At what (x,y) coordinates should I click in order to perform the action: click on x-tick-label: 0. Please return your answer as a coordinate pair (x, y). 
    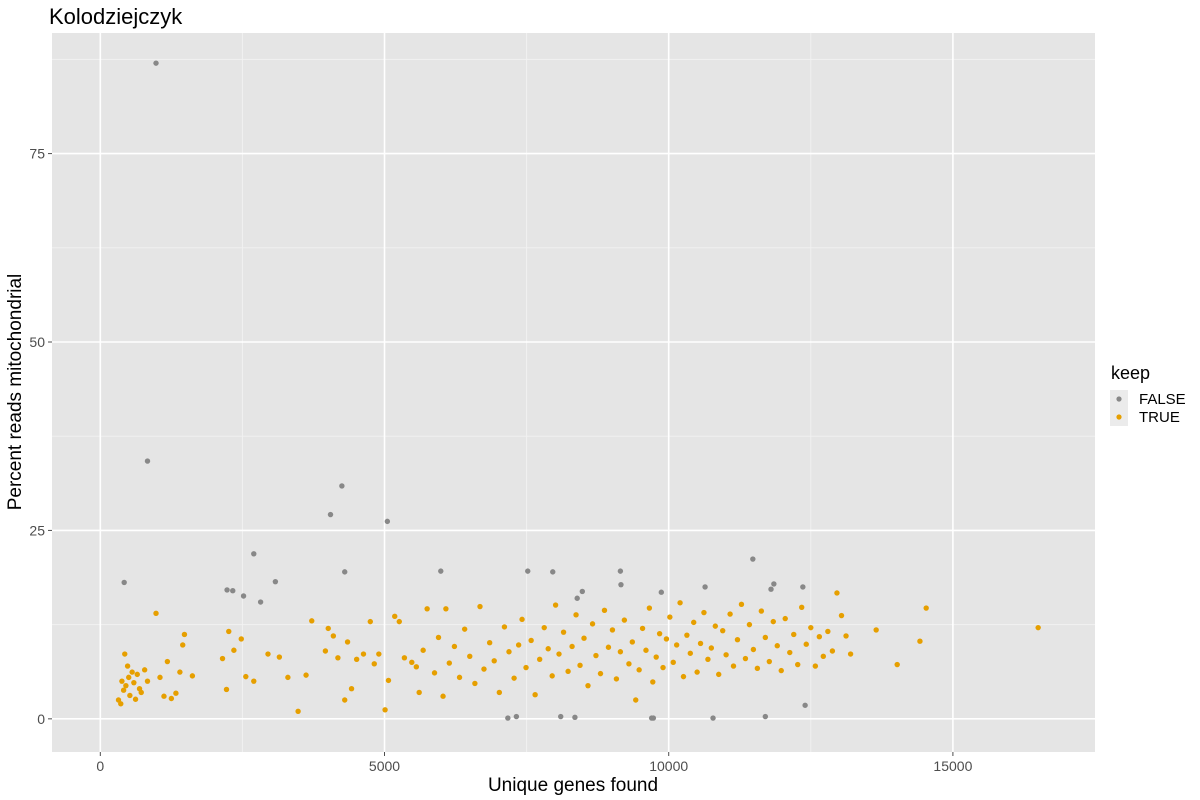
    Looking at the image, I should click on (100, 766).